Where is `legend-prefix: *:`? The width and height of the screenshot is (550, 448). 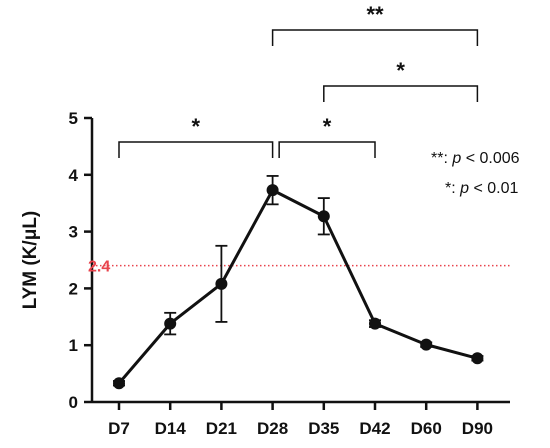
legend-prefix: *: is located at coordinates (452, 188).